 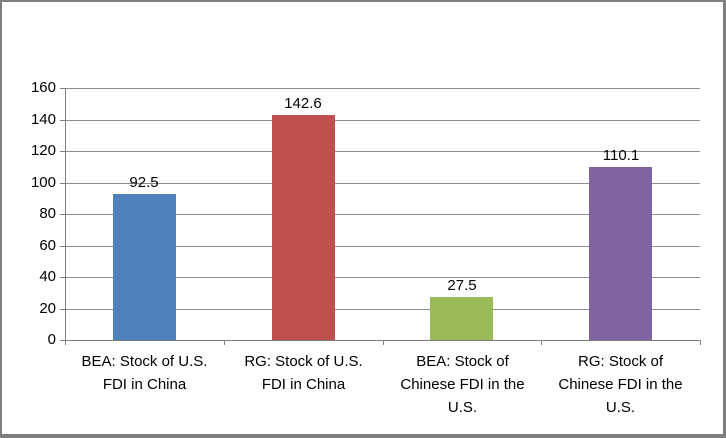 I want to click on category-label-line: BEA: Stock of U.S., so click(x=144, y=361).